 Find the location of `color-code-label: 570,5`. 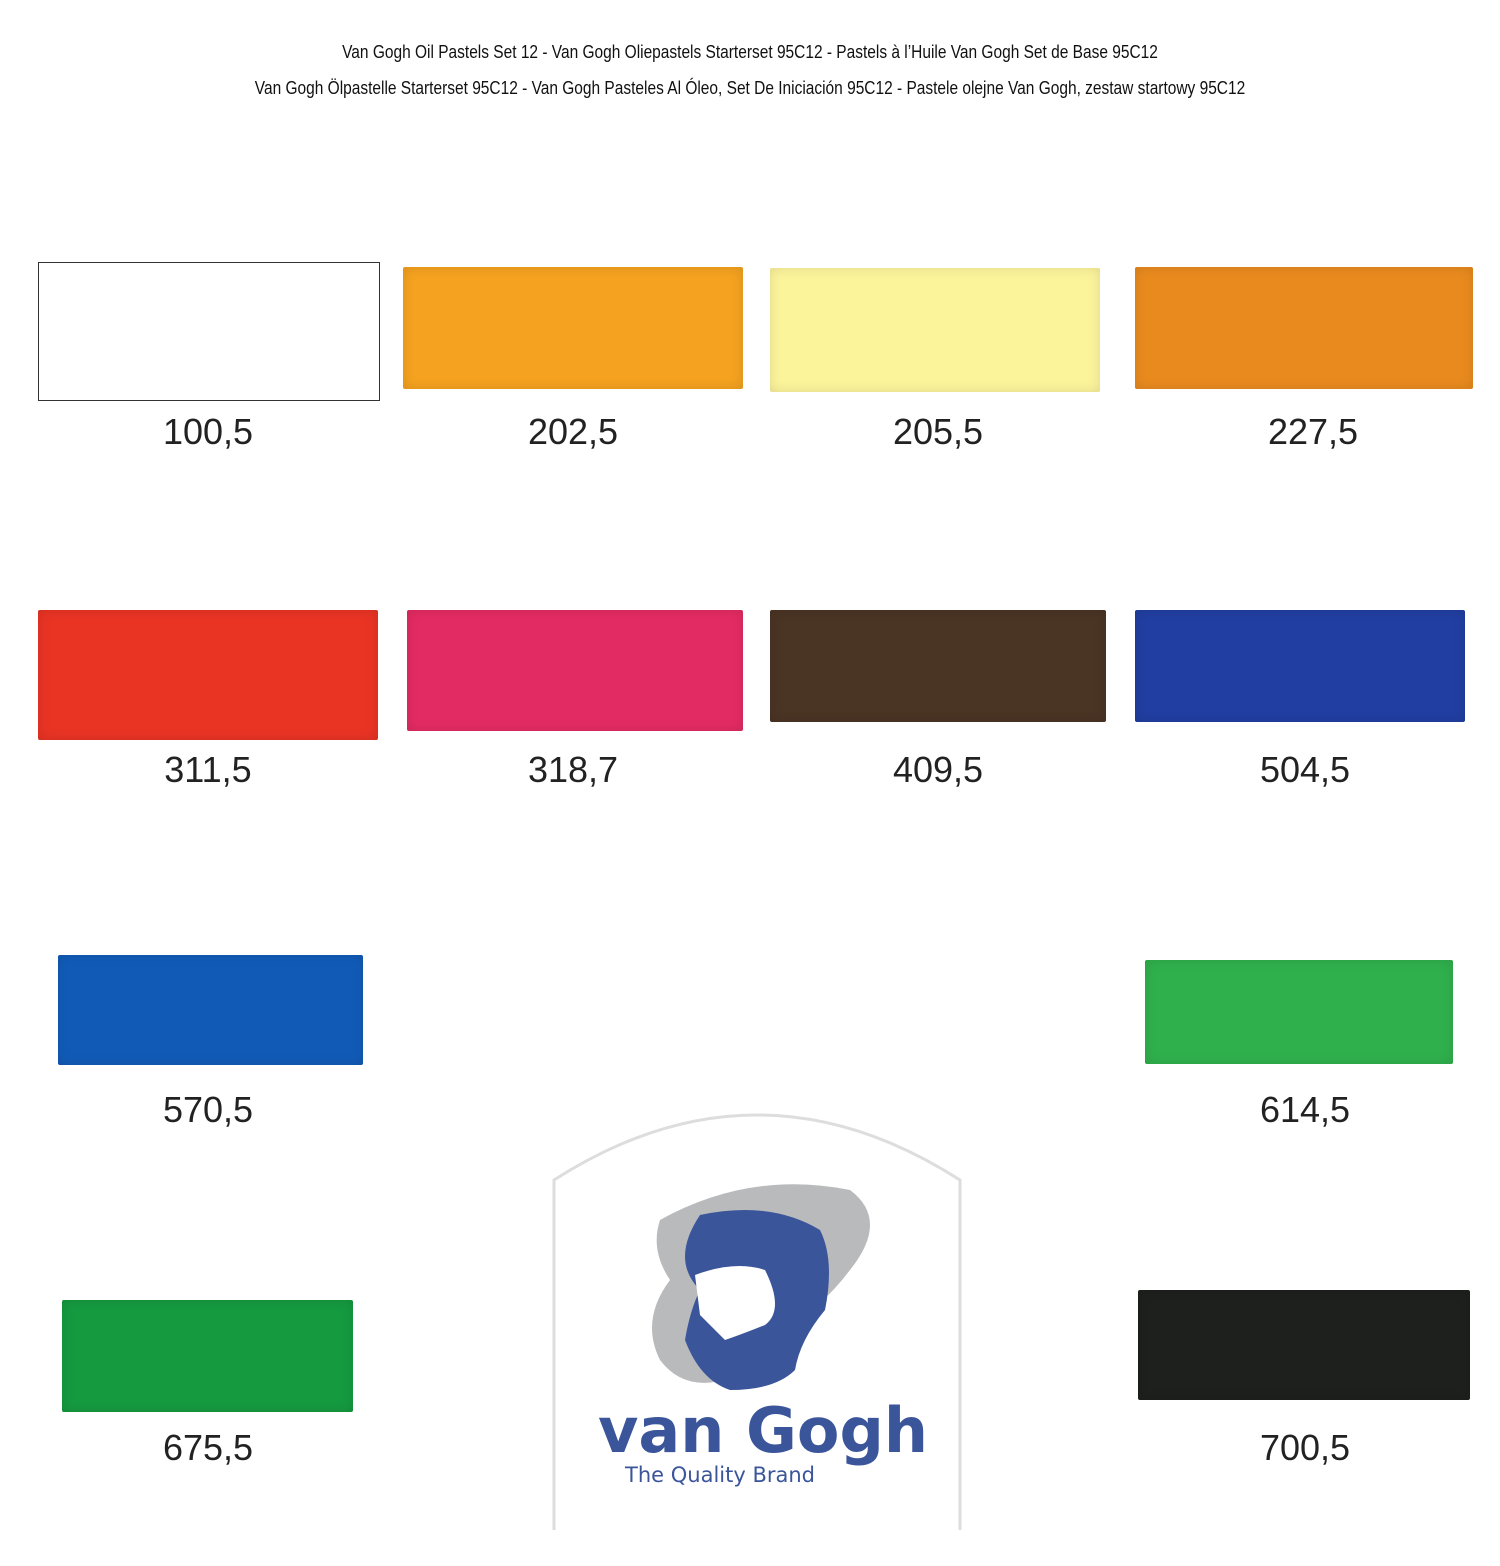

color-code-label: 570,5 is located at coordinates (208, 1109).